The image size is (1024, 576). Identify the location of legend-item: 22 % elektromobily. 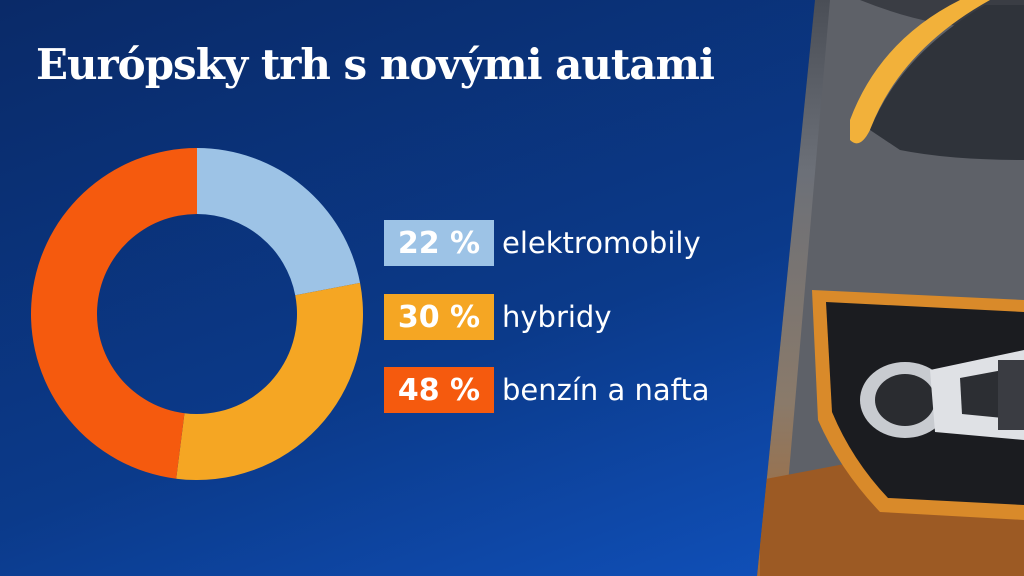
(542, 243).